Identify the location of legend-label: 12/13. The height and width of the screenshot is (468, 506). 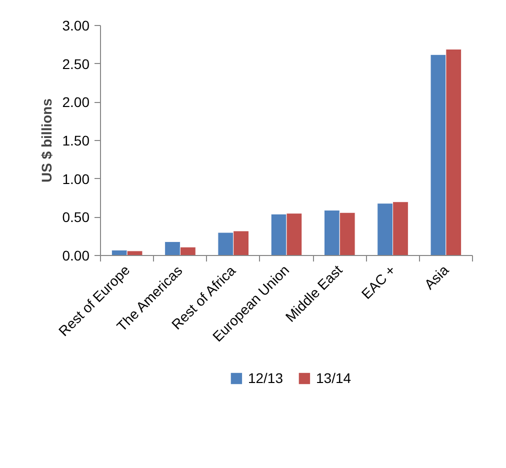
(265, 378).